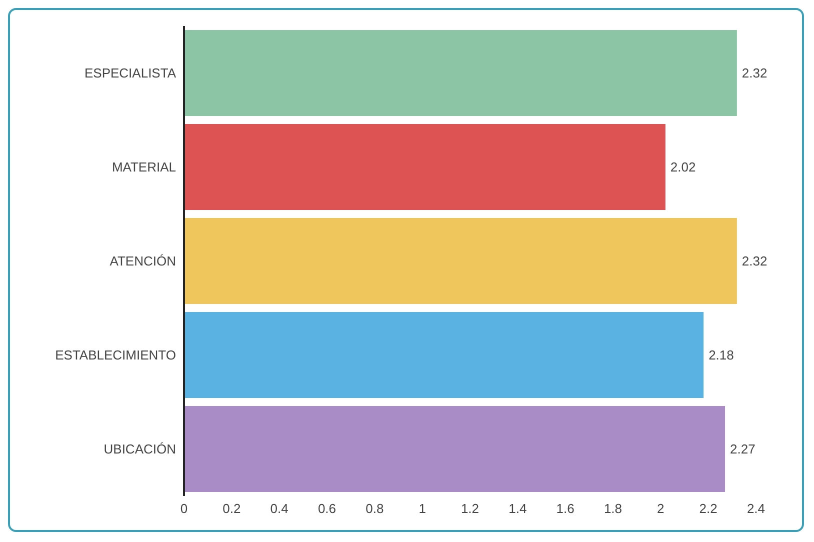 This screenshot has width=814, height=542. What do you see at coordinates (184, 508) in the screenshot?
I see `x-tick-label: 0` at bounding box center [184, 508].